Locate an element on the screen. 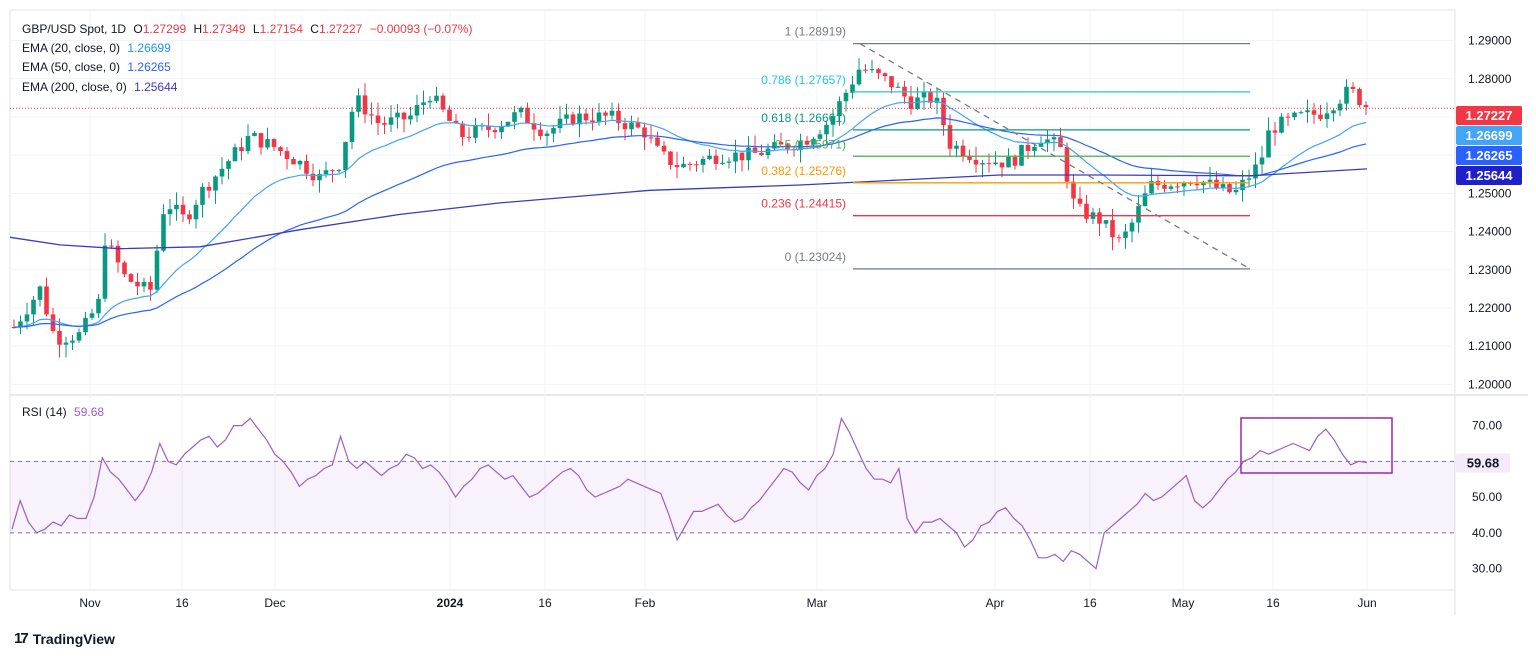 Image resolution: width=1536 pixels, height=658 pixels. price-tick-label: 1.25000 is located at coordinates (1490, 193).